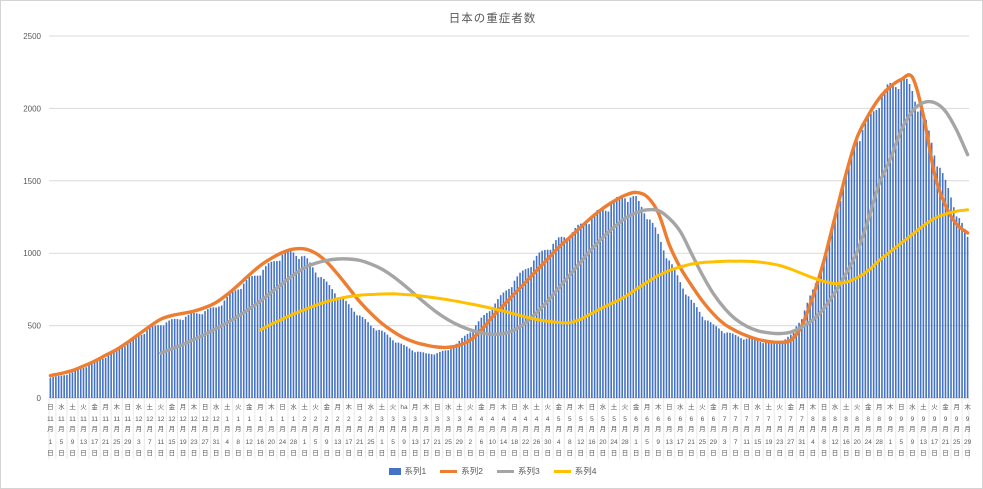  What do you see at coordinates (935, 419) in the screenshot?
I see `x-label-month-num: 9` at bounding box center [935, 419].